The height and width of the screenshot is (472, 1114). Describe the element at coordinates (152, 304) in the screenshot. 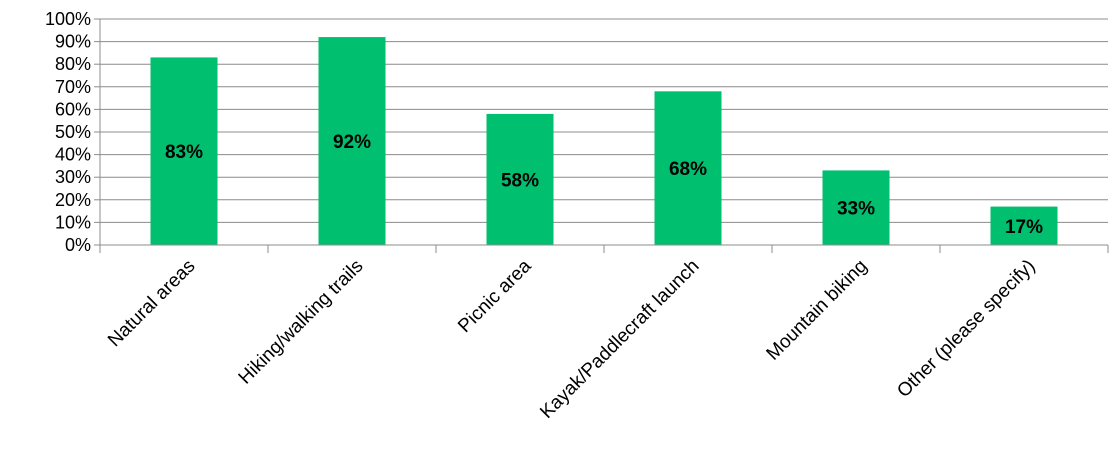

I see `category-label: Natural areas` at that location.